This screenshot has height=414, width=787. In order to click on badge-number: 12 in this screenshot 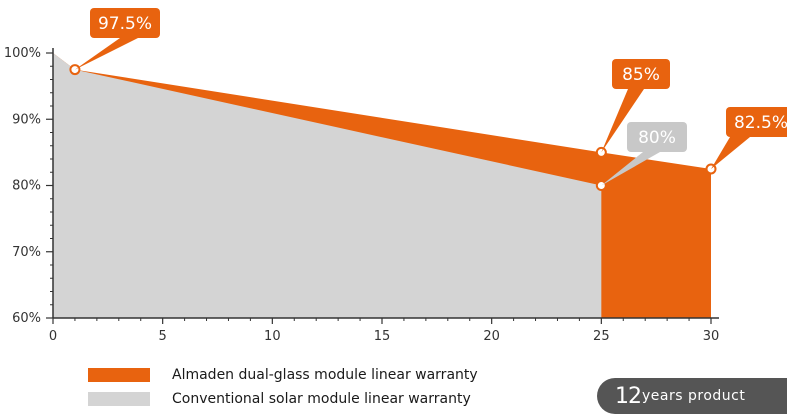, I will do `click(628, 396)`.